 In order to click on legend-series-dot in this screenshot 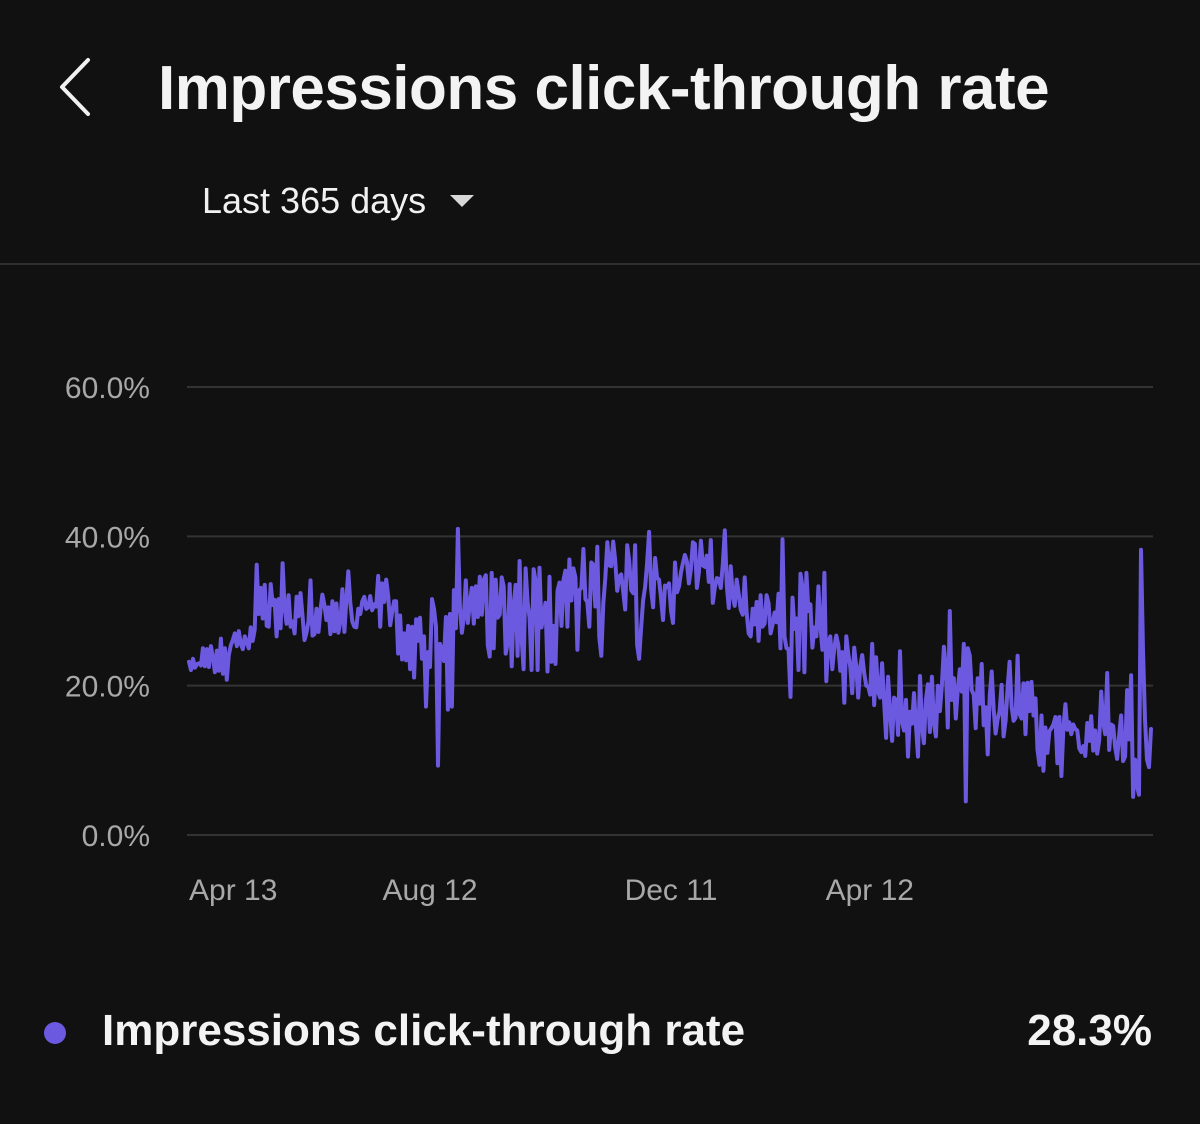, I will do `click(55, 1033)`.